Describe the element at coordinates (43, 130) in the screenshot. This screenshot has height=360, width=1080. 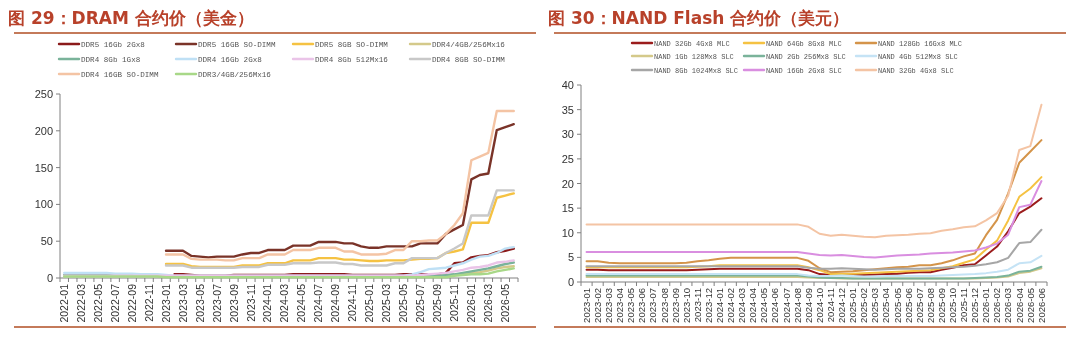
I see `y-tick-label: 200` at that location.